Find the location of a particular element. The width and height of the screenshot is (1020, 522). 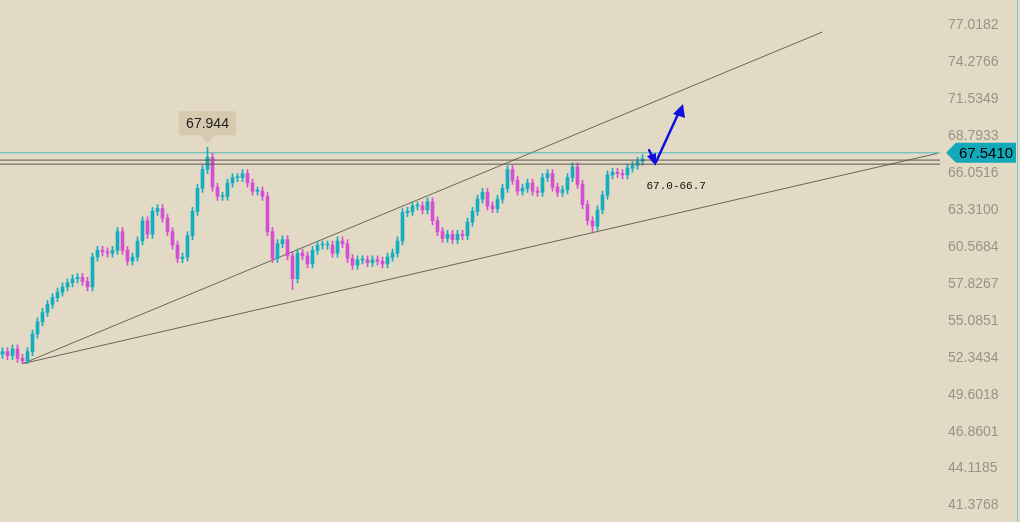

y-tick-label: 66.0516 is located at coordinates (973, 171).